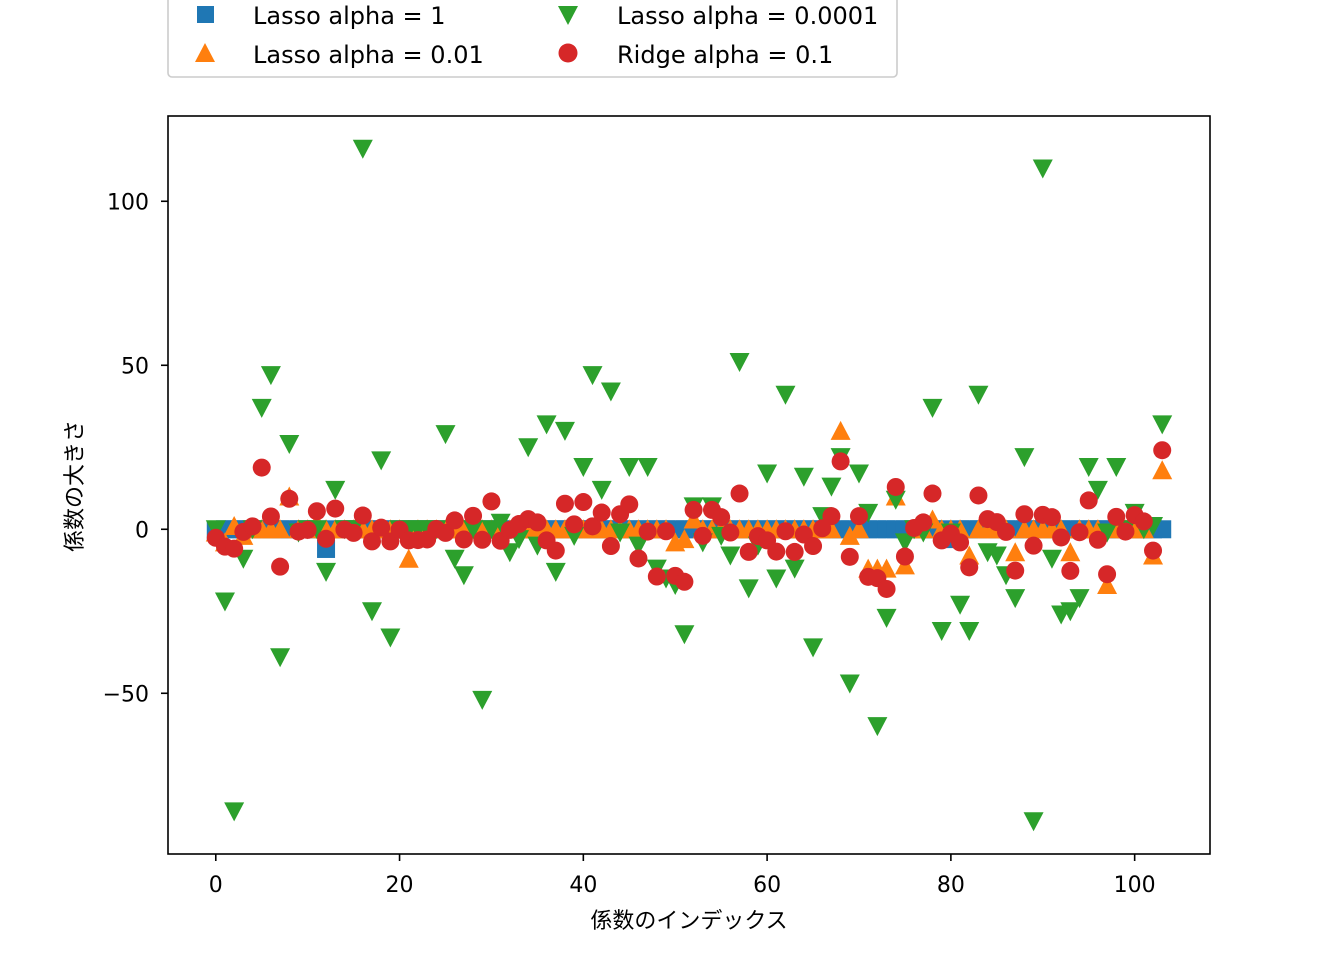 The image size is (1344, 960). What do you see at coordinates (126, 694) in the screenshot?
I see `y-tick-label: −50` at bounding box center [126, 694].